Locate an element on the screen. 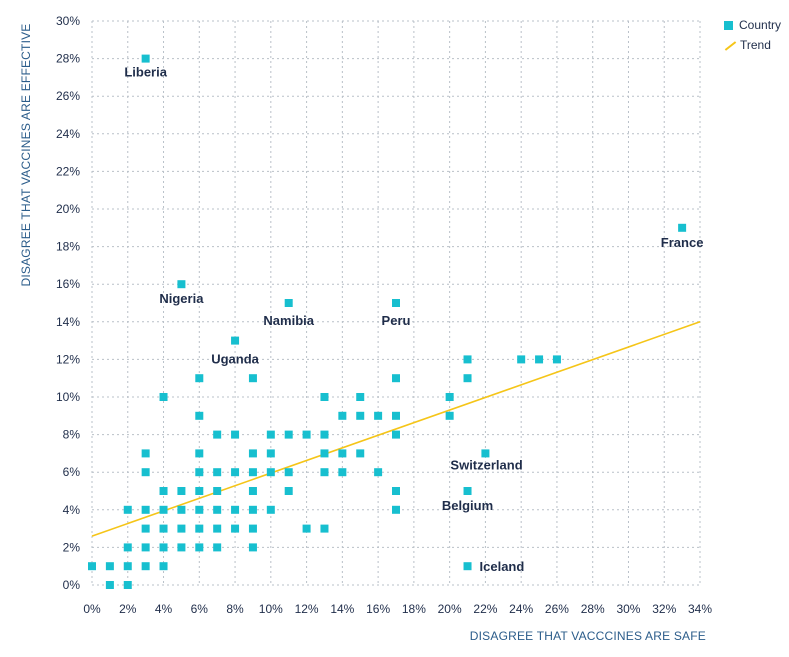  annotation-namibia: Namibia is located at coordinates (288, 320).